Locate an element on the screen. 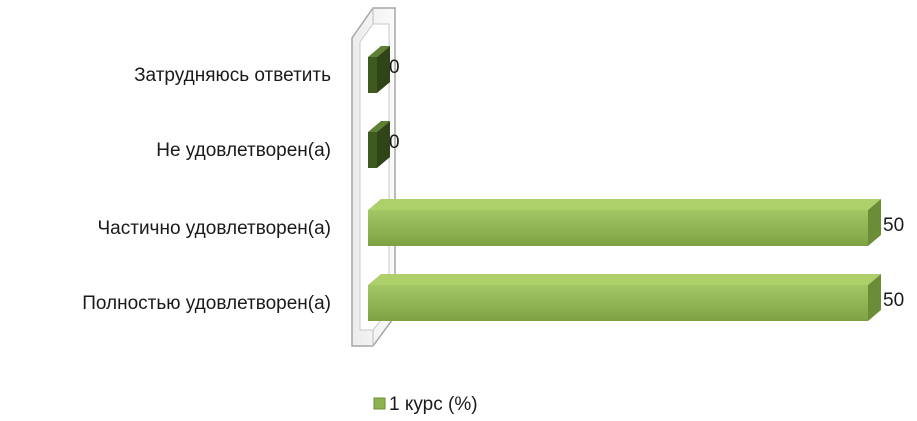 The height and width of the screenshot is (421, 917). category-label: Затрудняюсь ответить is located at coordinates (232, 75).